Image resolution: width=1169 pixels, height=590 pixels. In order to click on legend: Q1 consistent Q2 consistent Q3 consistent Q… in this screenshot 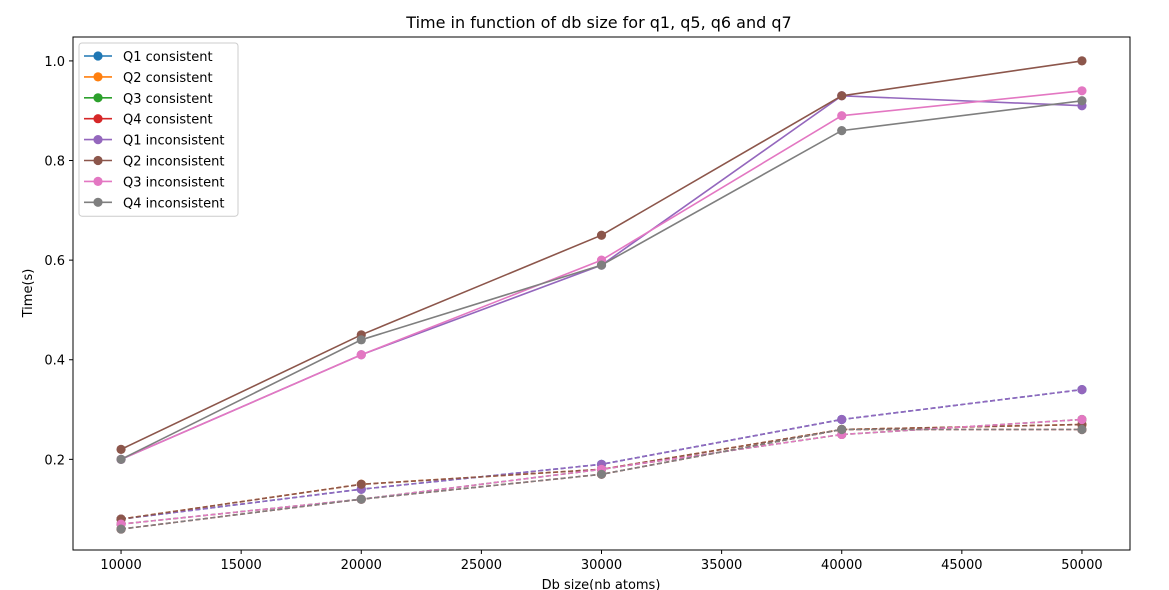, I will do `click(158, 129)`.